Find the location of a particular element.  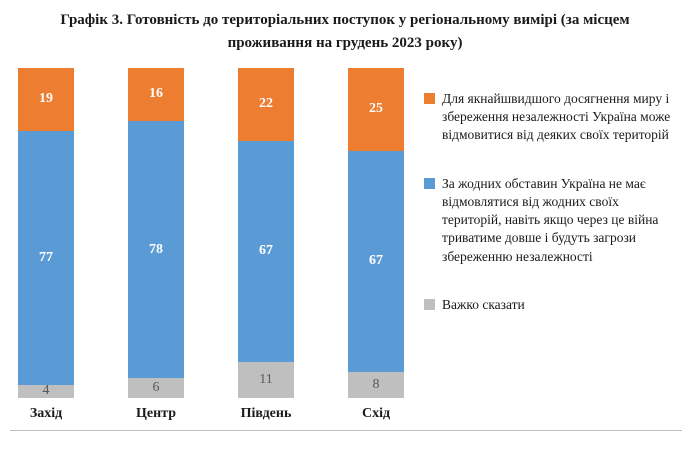

legend-label: Важко сказати is located at coordinates (483, 304).